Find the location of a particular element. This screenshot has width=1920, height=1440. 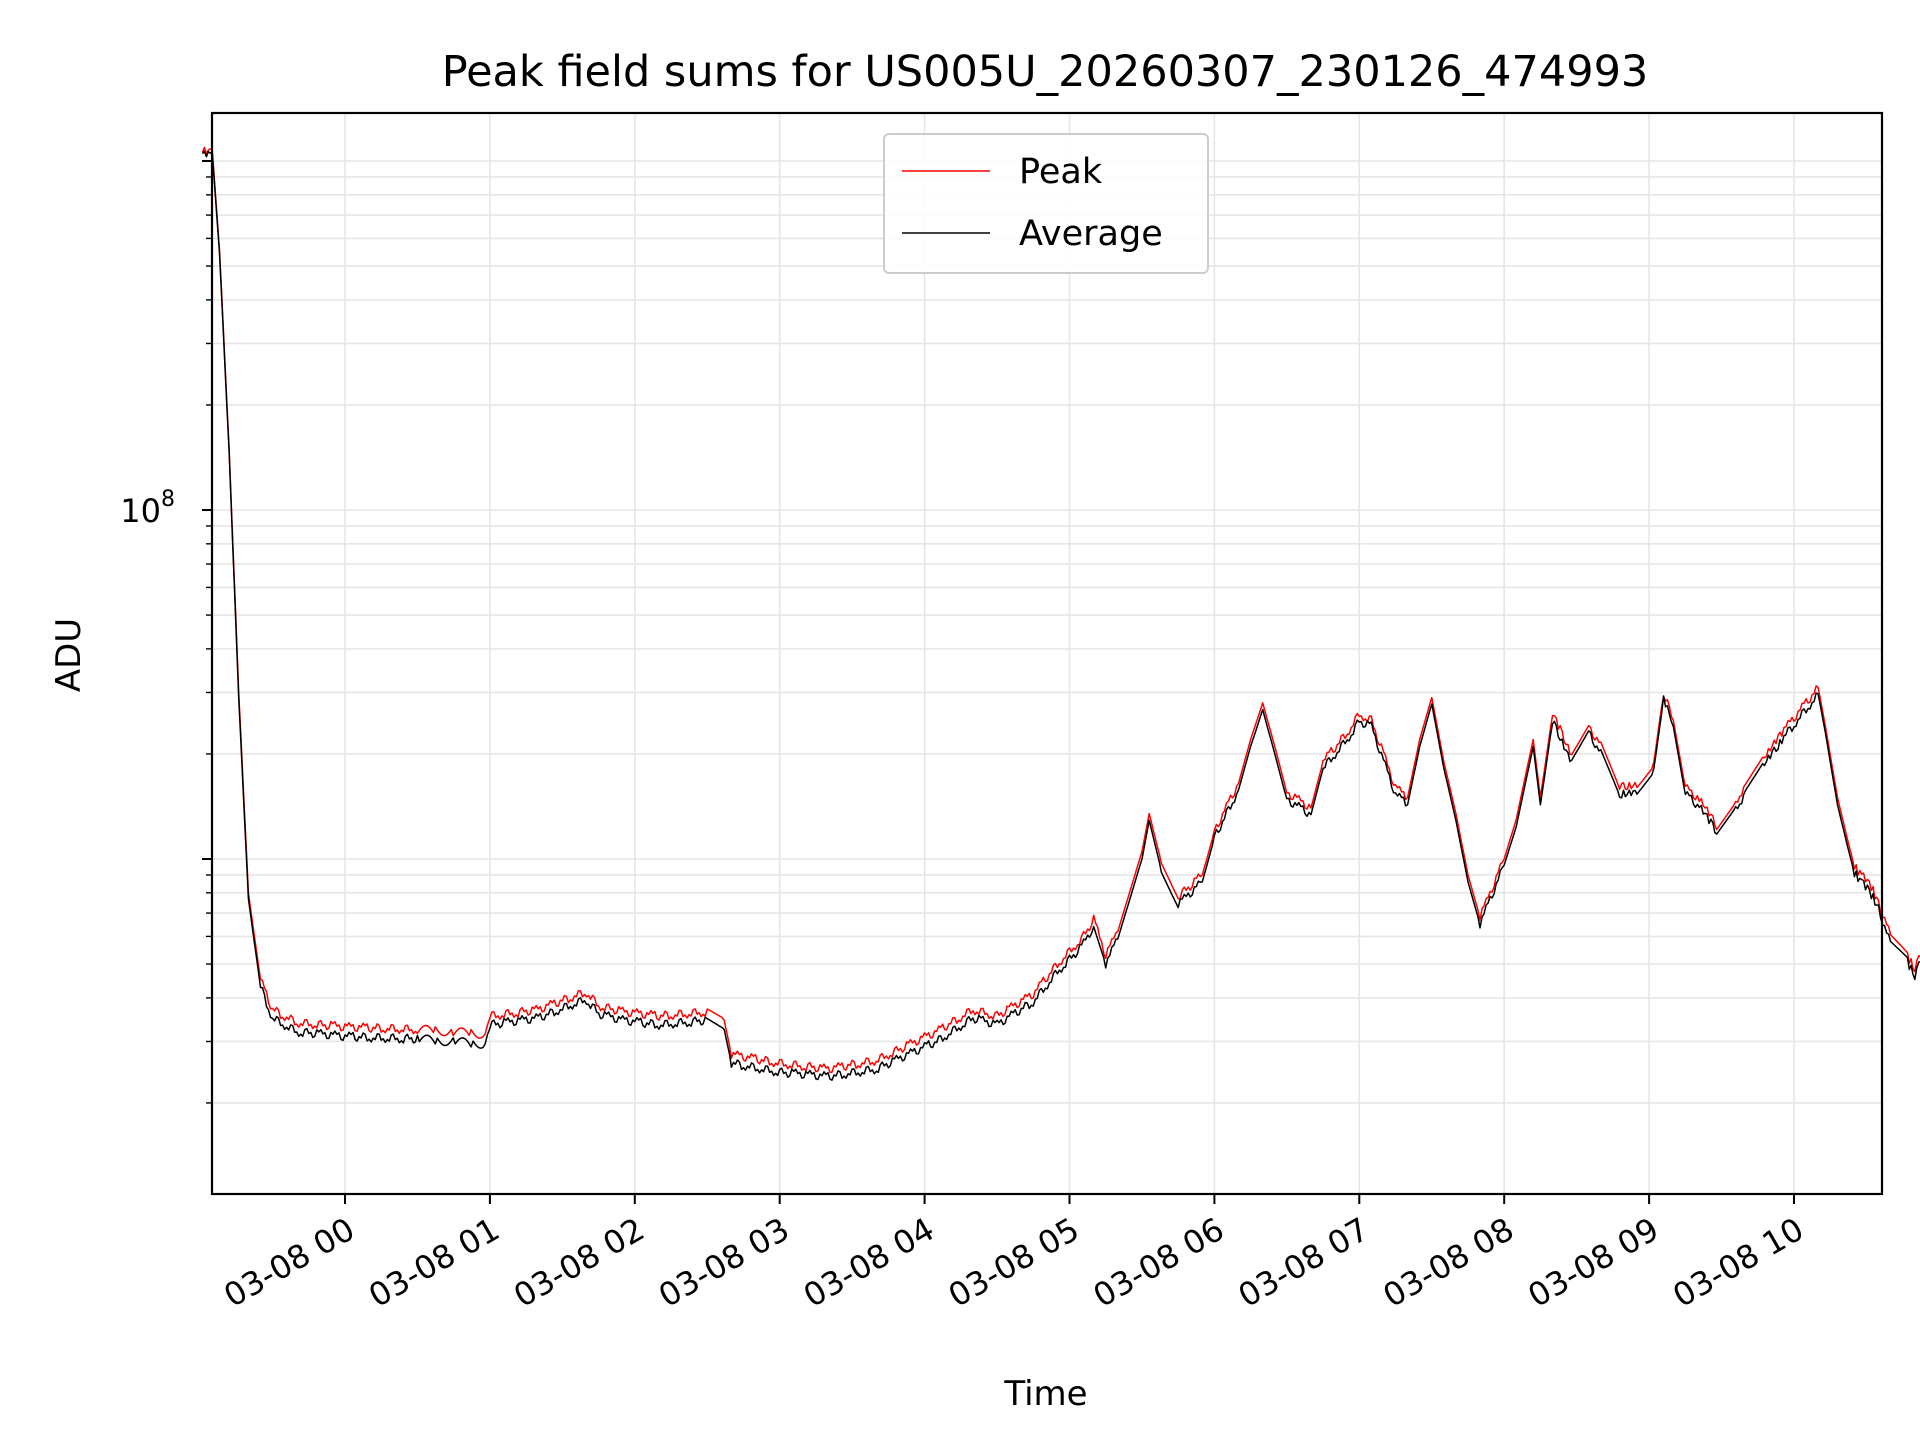

legend-label-average: Average is located at coordinates (1091, 234).